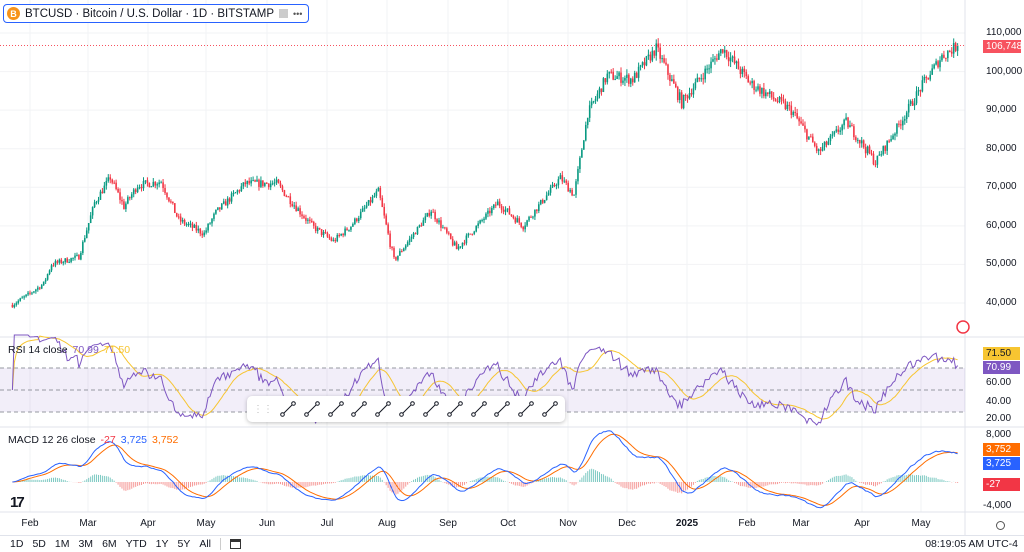 The image size is (1024, 552). What do you see at coordinates (283, 13) in the screenshot?
I see `flag-icon` at bounding box center [283, 13].